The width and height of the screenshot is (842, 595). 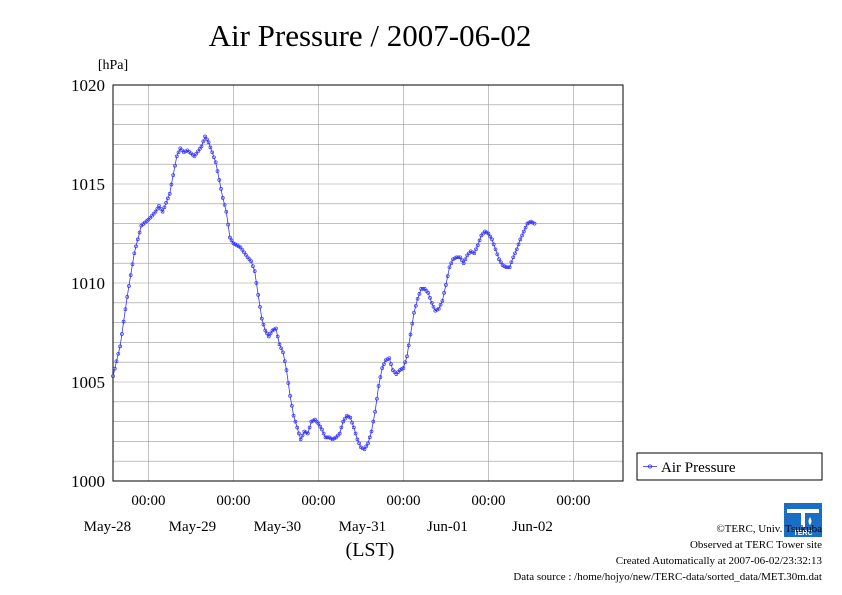 What do you see at coordinates (363, 527) in the screenshot?
I see `x-tick-date-label: May-31` at bounding box center [363, 527].